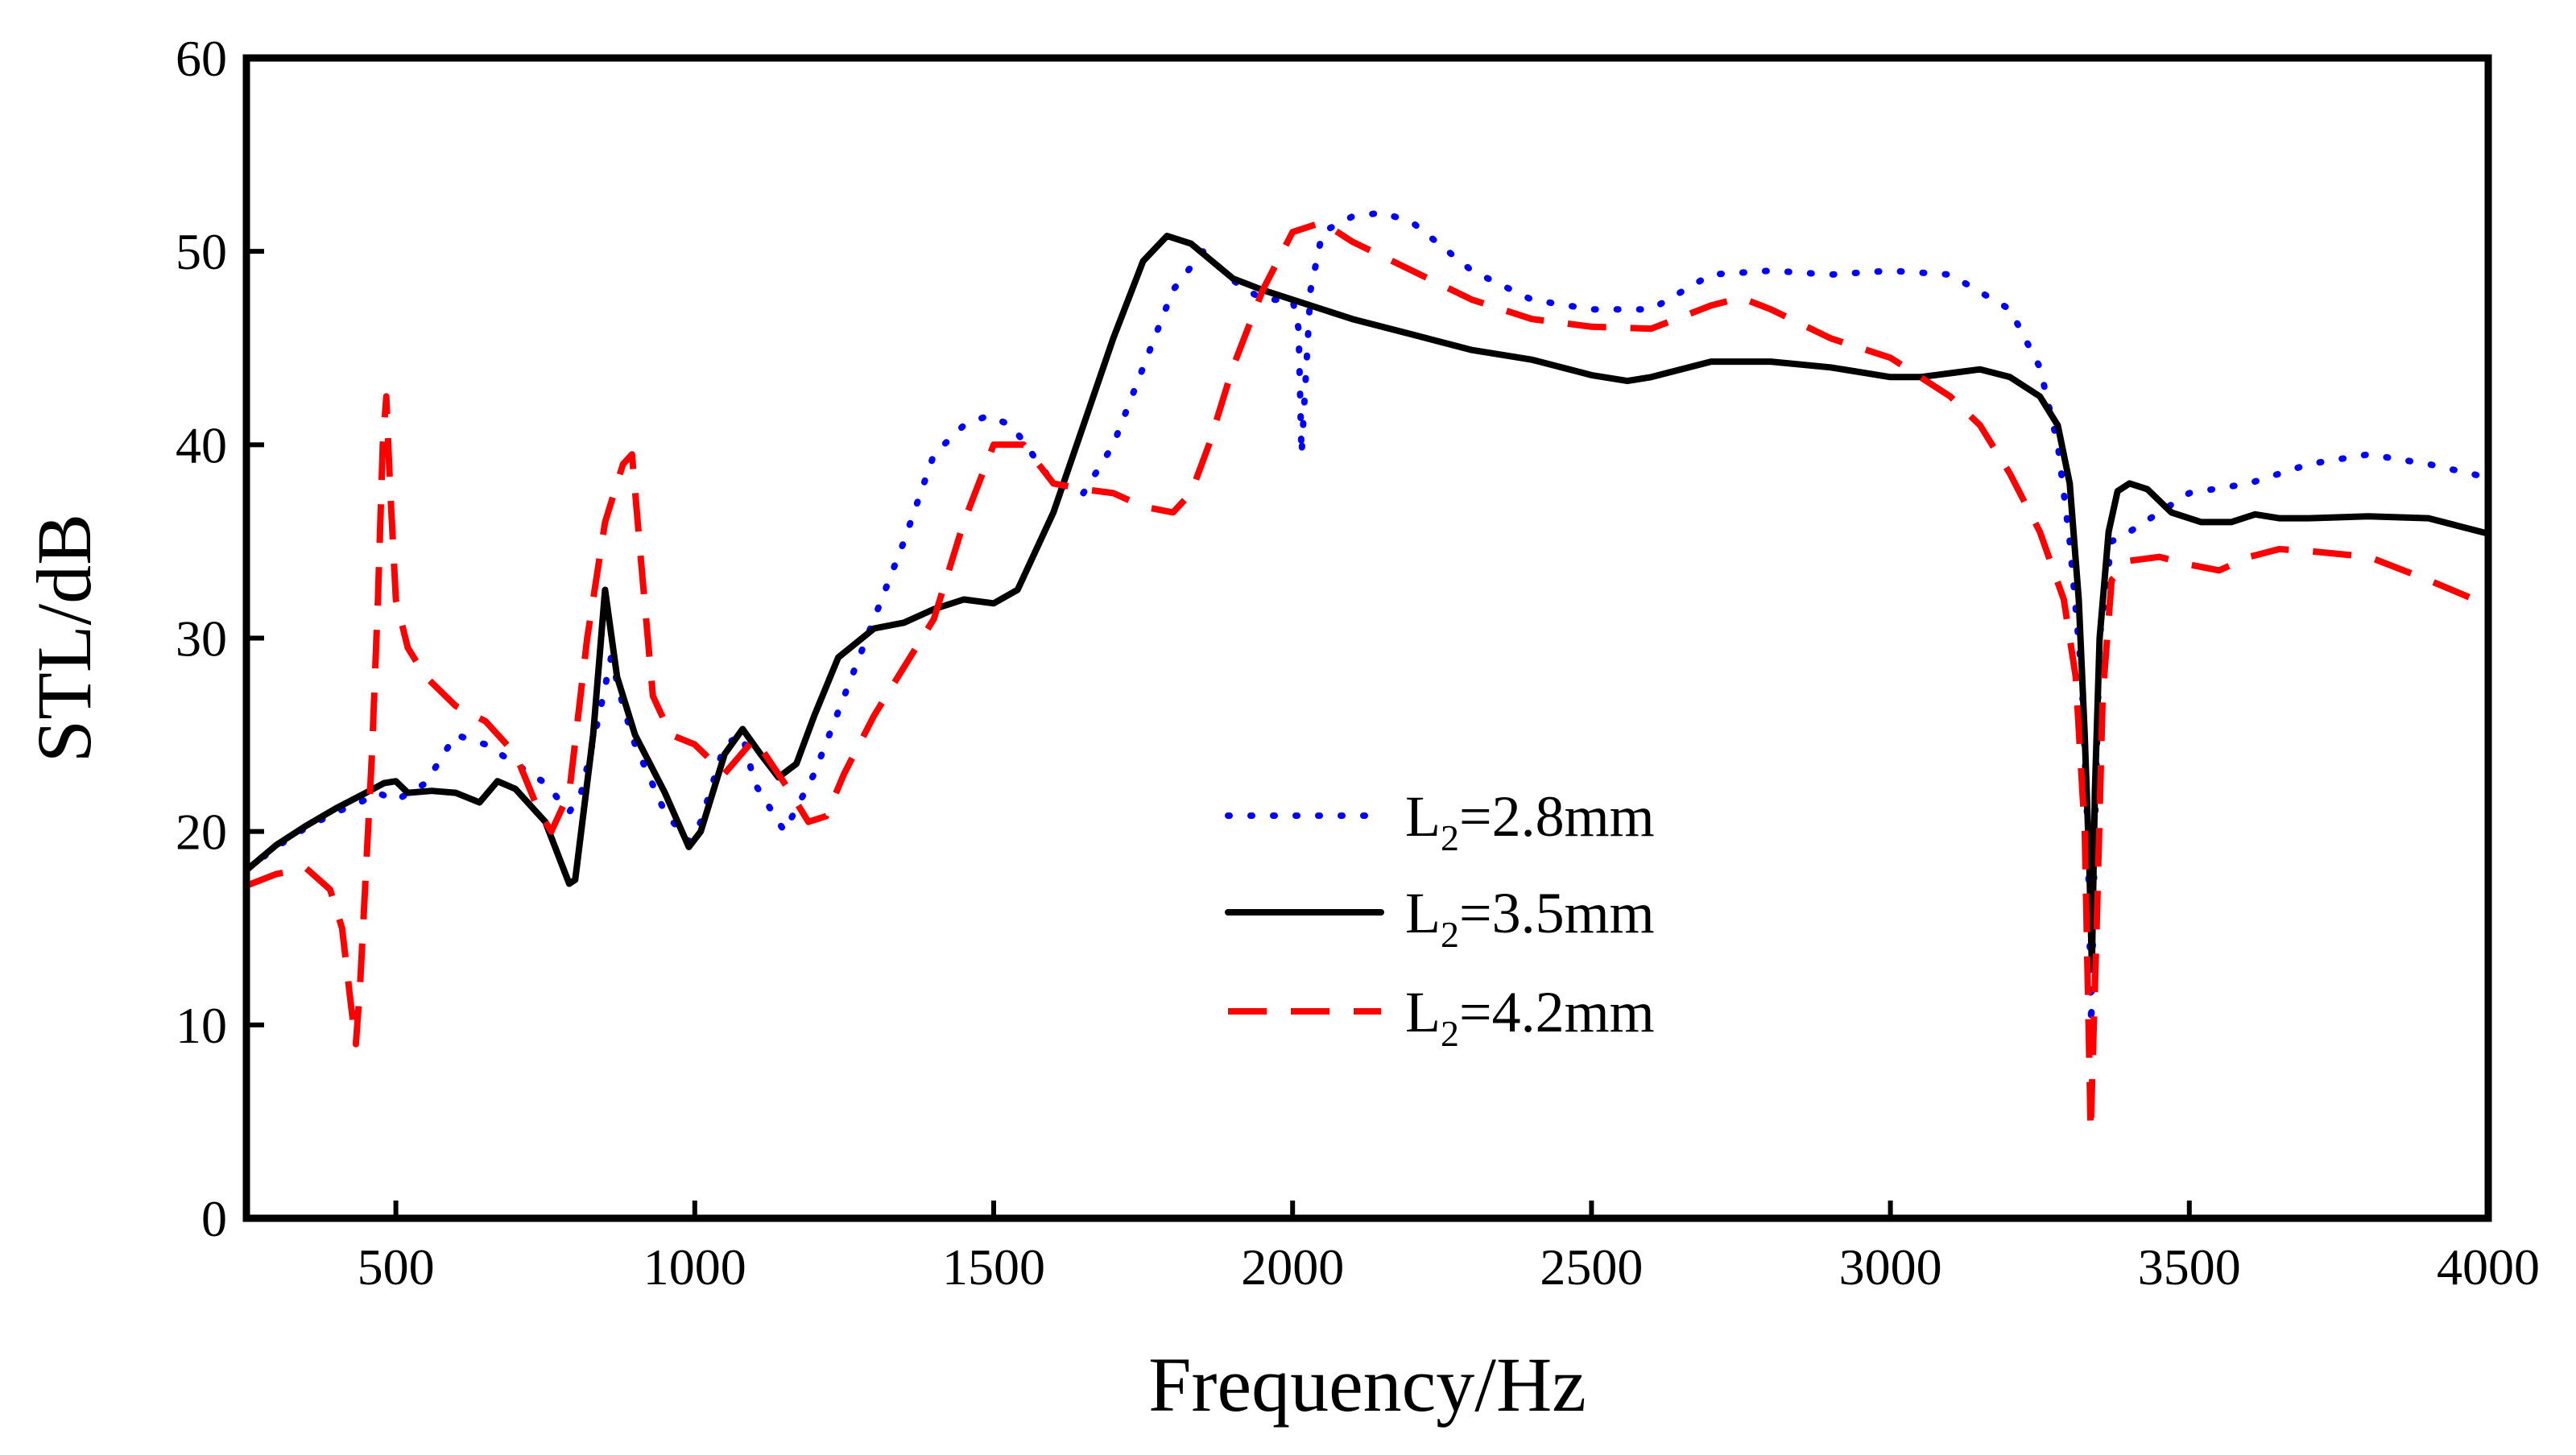 Image resolution: width=2576 pixels, height=1455 pixels. Describe the element at coordinates (396, 1267) in the screenshot. I see `x-tick-label: 500` at that location.